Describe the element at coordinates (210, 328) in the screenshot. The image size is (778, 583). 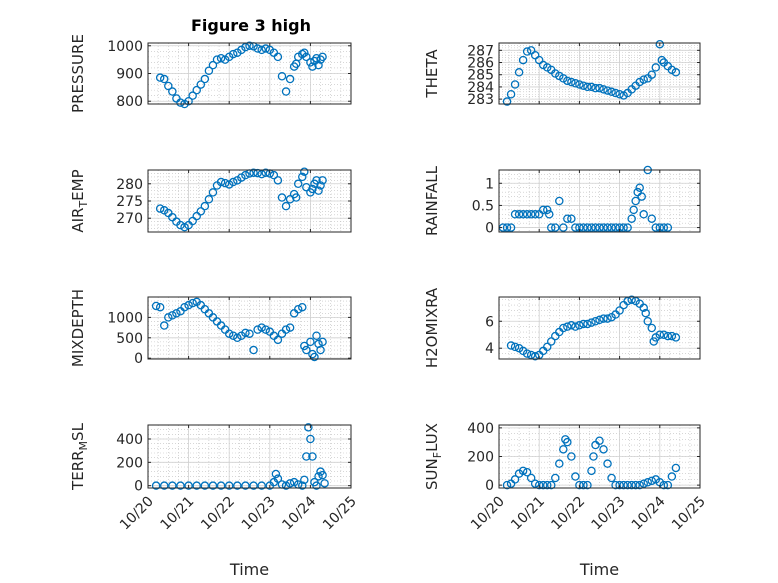
I see `mixdepth-panel: 0 500 1000 MIXDEPTH` at that location.